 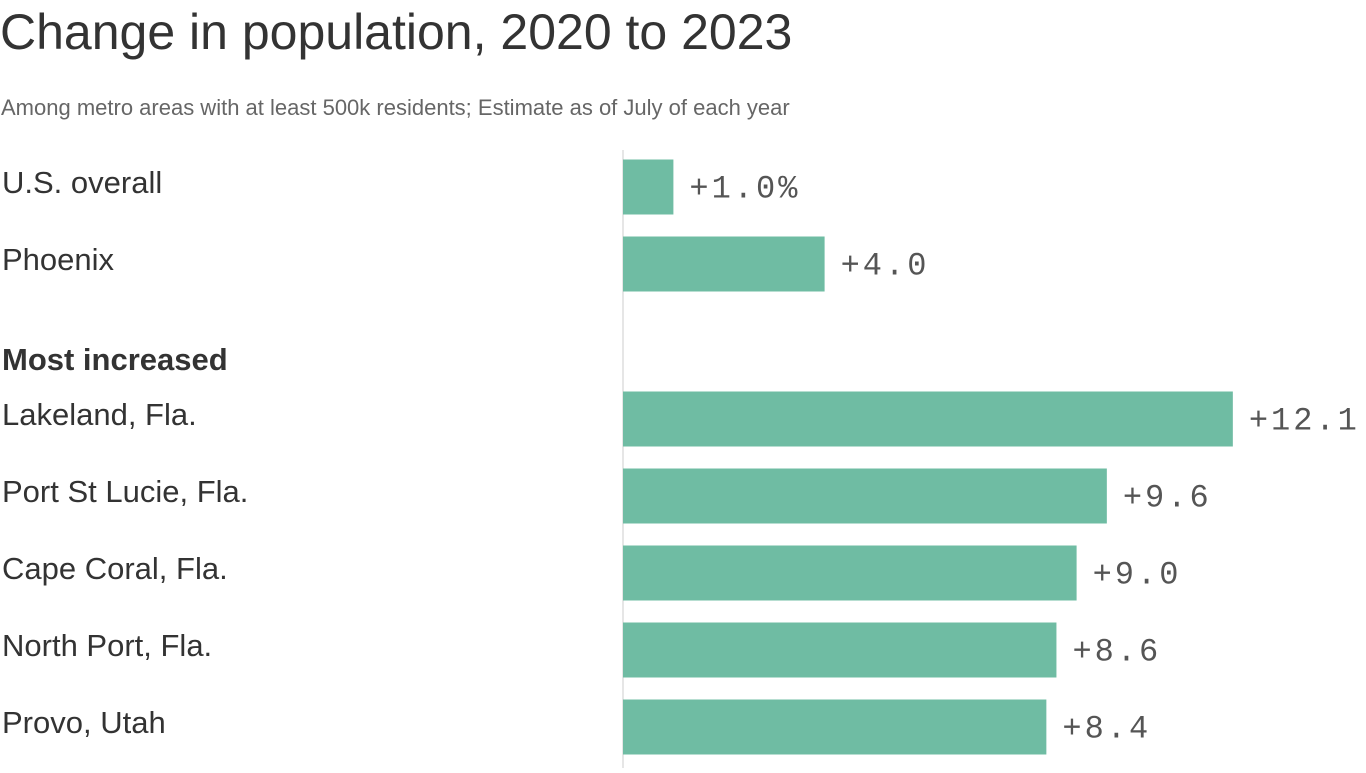 I want to click on value-label: +9.6, so click(x=1167, y=497).